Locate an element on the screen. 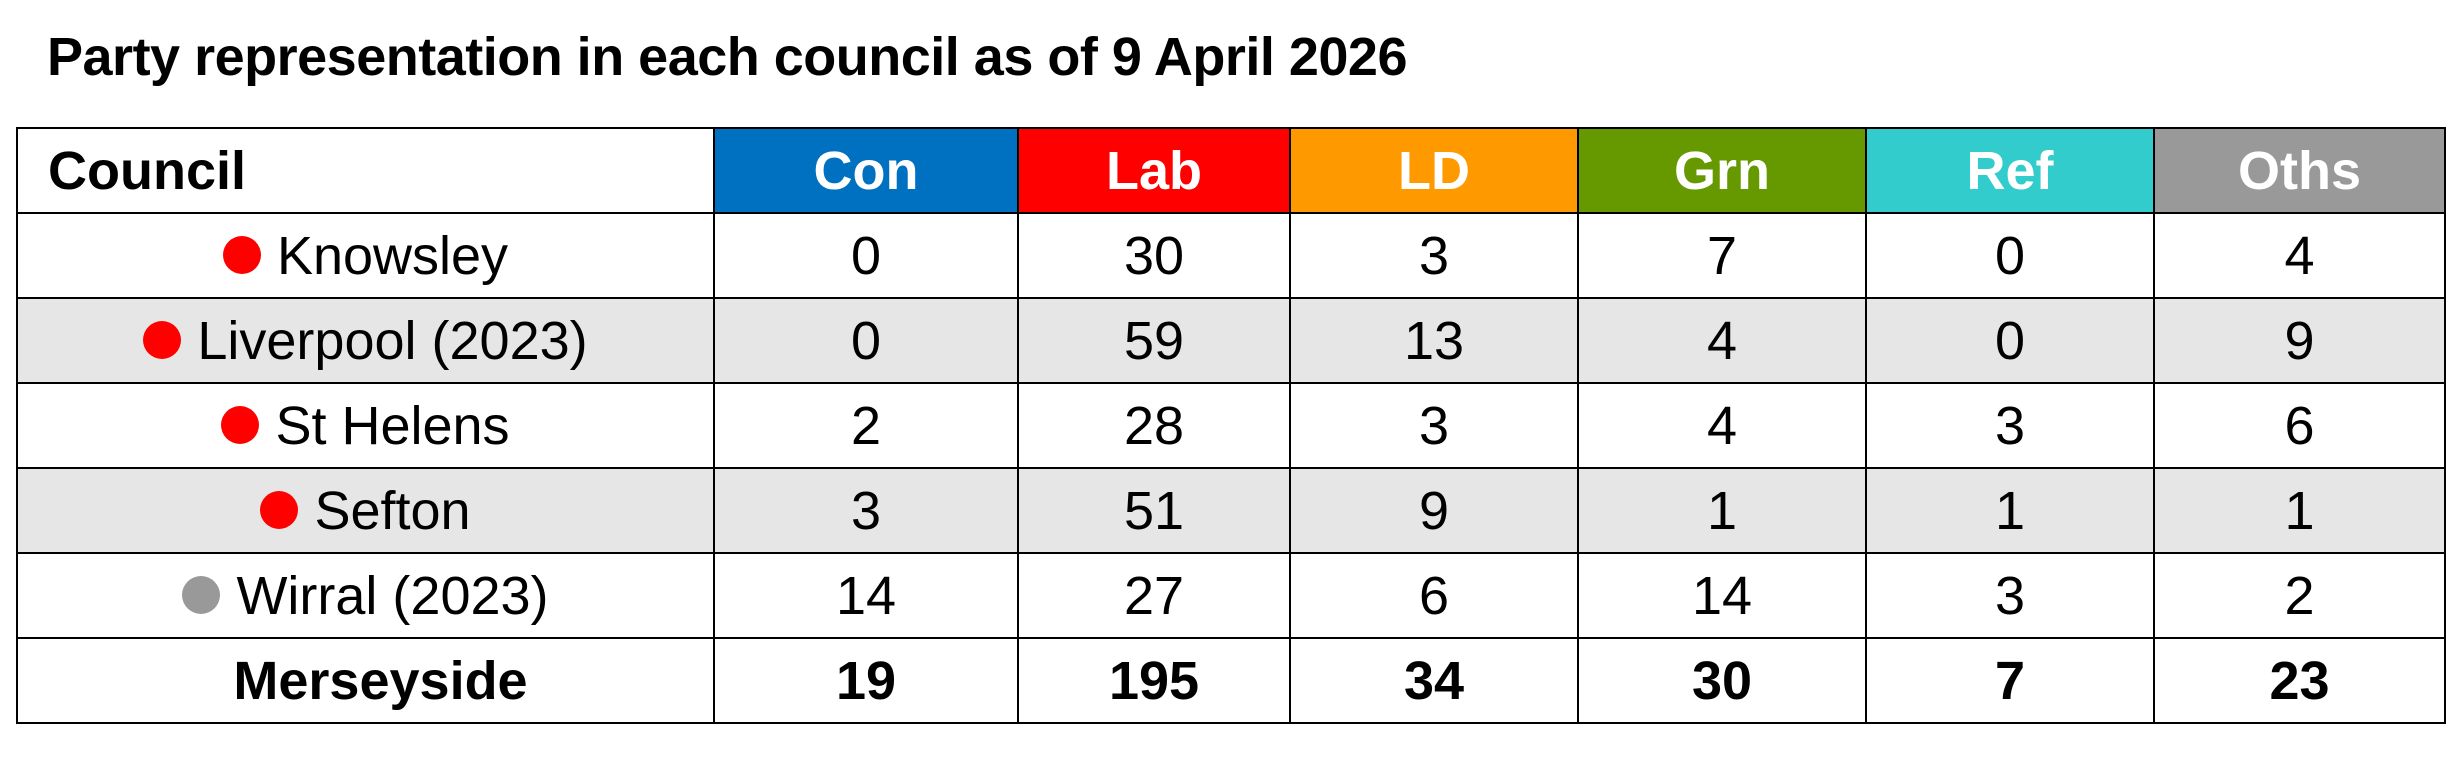  cell-con: 14 is located at coordinates (866, 595).